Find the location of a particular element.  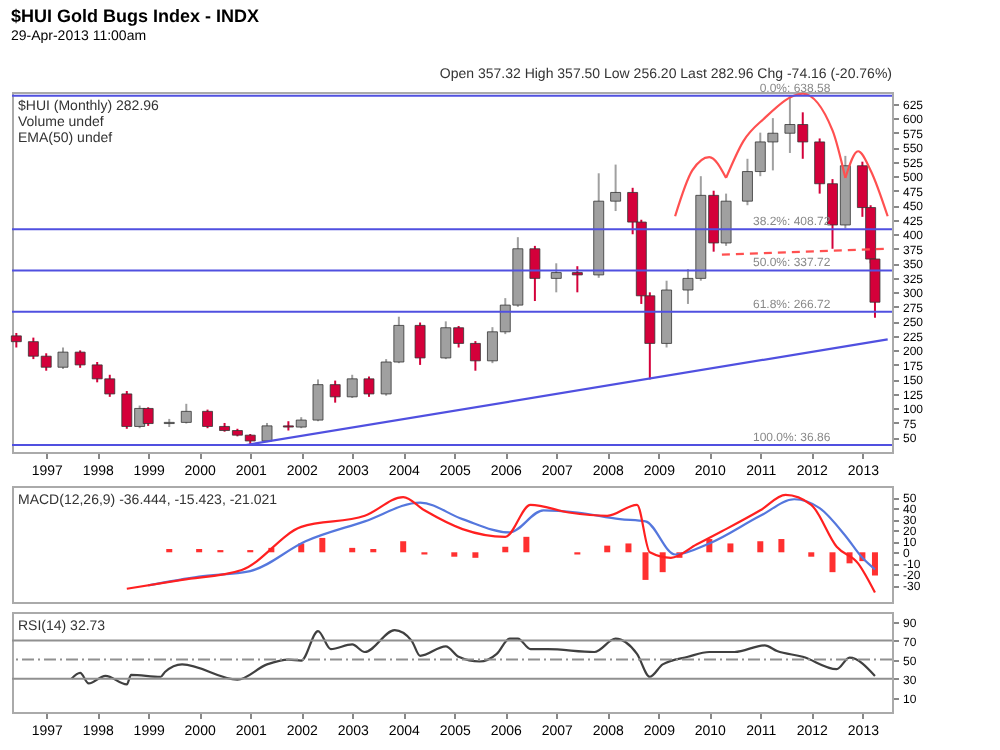

chart-title: $HUI Gold Bugs Index - INDX is located at coordinates (134, 16).